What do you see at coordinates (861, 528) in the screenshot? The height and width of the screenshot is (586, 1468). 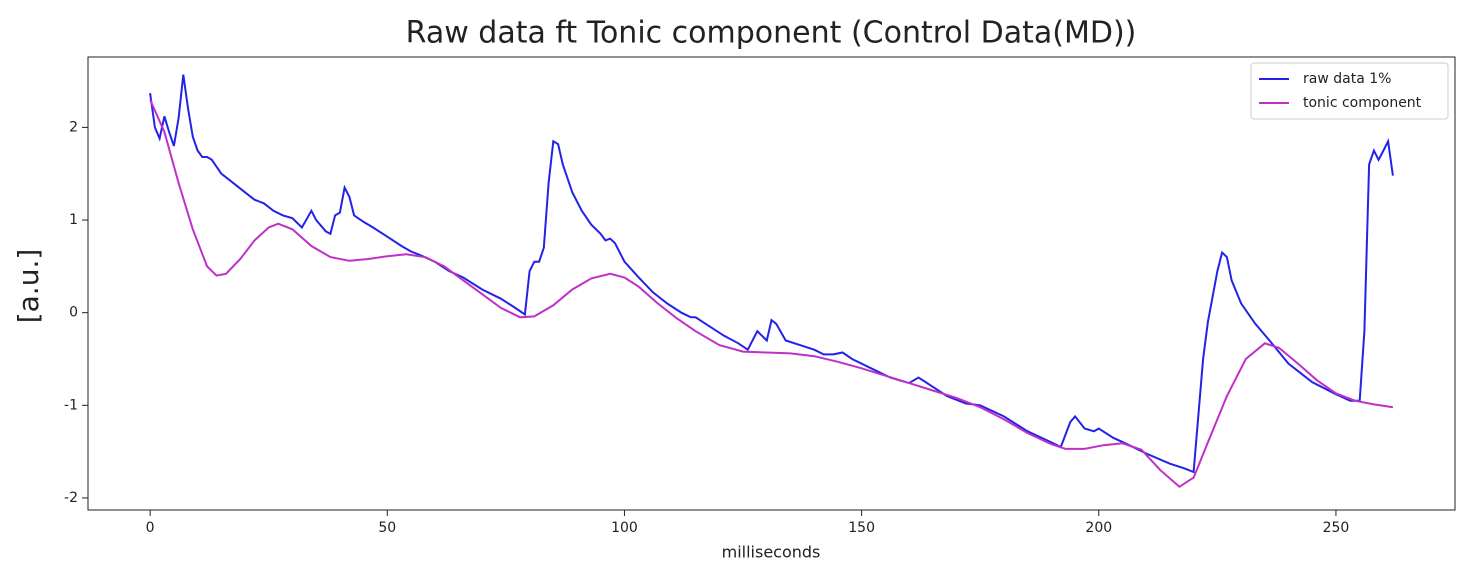 I see `x-tick-label: 150` at bounding box center [861, 528].